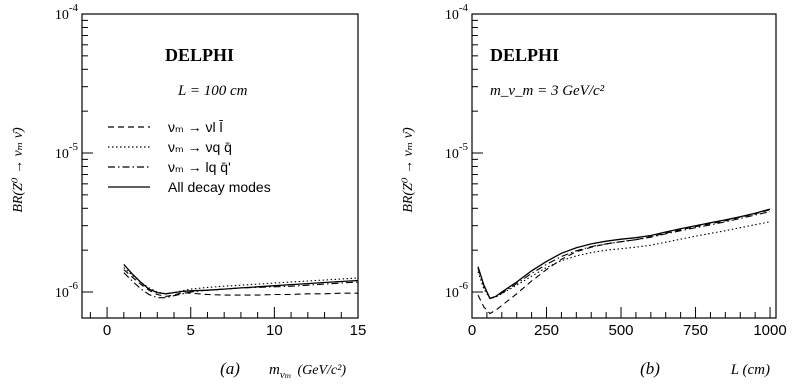  I want to click on x-tick-label: 15, so click(358, 330).